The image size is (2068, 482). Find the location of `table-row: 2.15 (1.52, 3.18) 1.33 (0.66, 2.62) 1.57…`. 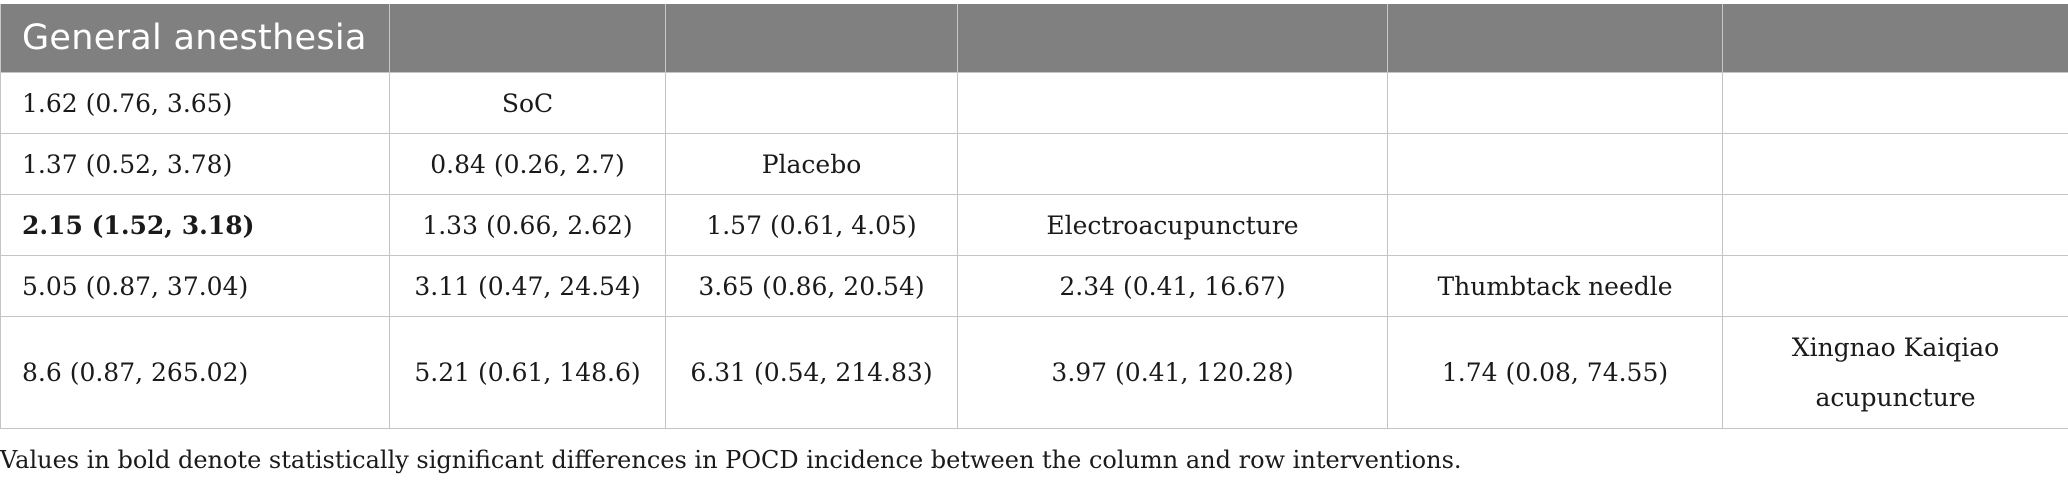

table-row: 2.15 (1.52, 3.18) 1.33 (0.66, 2.62) 1.57… is located at coordinates (1034, 225).